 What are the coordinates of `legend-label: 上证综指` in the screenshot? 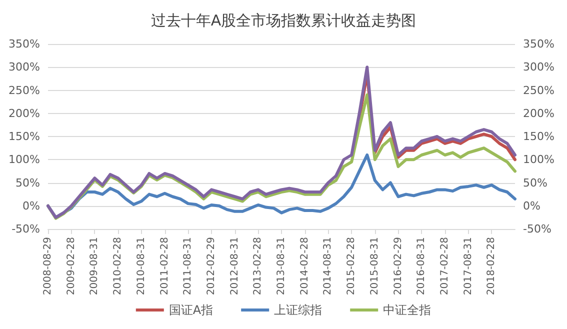 It's located at (298, 310).